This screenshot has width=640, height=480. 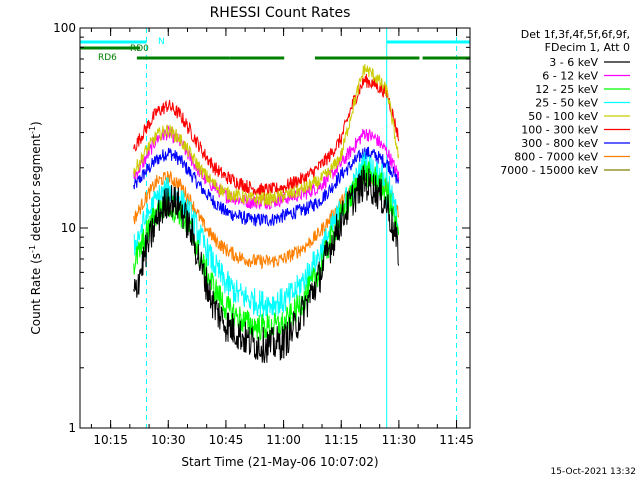 I want to click on y-axis-label-sup1: -1, so click(x=32, y=249).